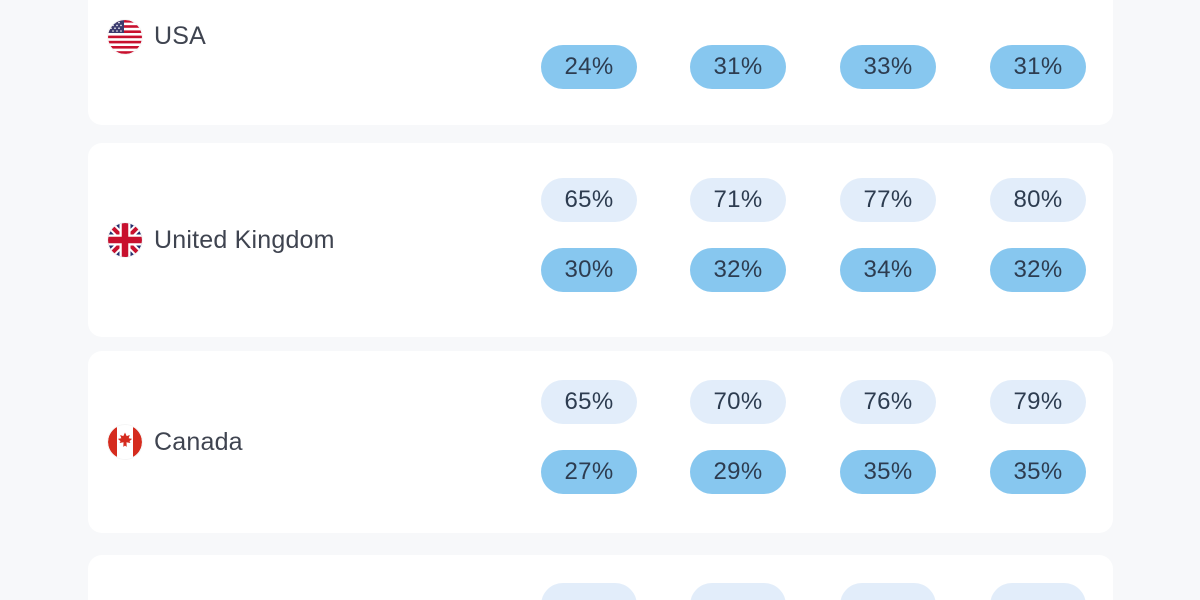  I want to click on metric-pill-solid: 29%, so click(738, 472).